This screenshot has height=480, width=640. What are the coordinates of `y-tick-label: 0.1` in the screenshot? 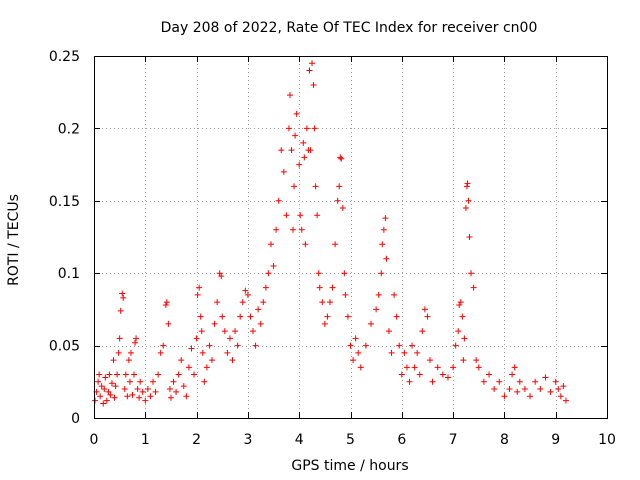 It's located at (69, 274).